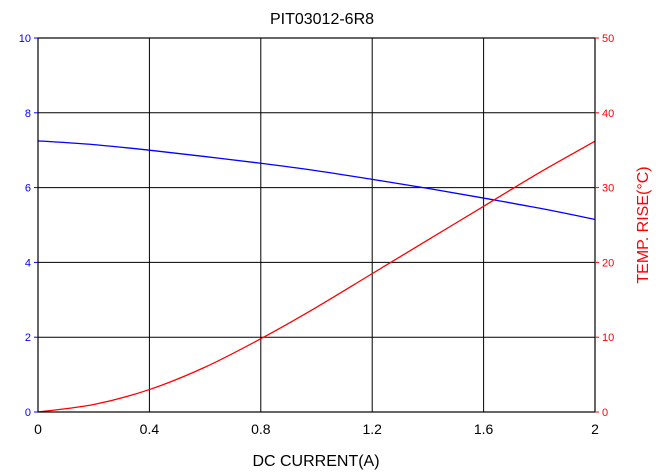 The width and height of the screenshot is (667, 475). Describe the element at coordinates (28, 189) in the screenshot. I see `y-left-tick-label: 6` at that location.